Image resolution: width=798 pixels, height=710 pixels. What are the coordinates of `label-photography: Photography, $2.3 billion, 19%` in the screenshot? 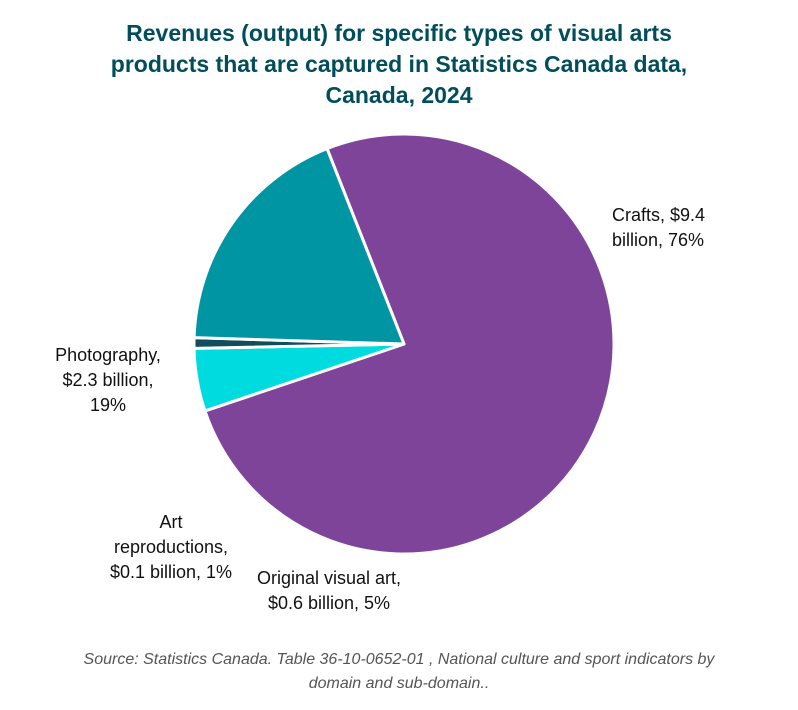 It's located at (108, 380).